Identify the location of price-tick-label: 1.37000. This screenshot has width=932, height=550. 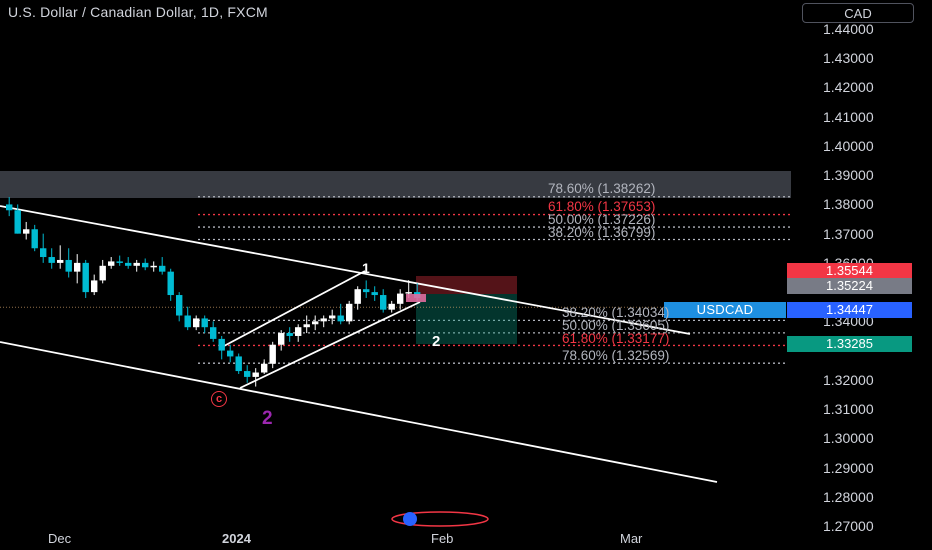
(848, 233).